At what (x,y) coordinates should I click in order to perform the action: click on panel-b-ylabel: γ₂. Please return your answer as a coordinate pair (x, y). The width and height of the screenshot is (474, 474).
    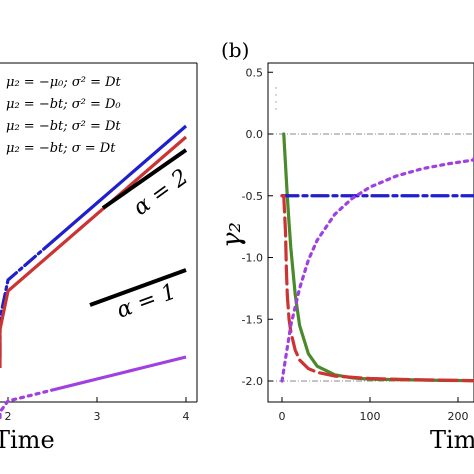
    Looking at the image, I should click on (232, 235).